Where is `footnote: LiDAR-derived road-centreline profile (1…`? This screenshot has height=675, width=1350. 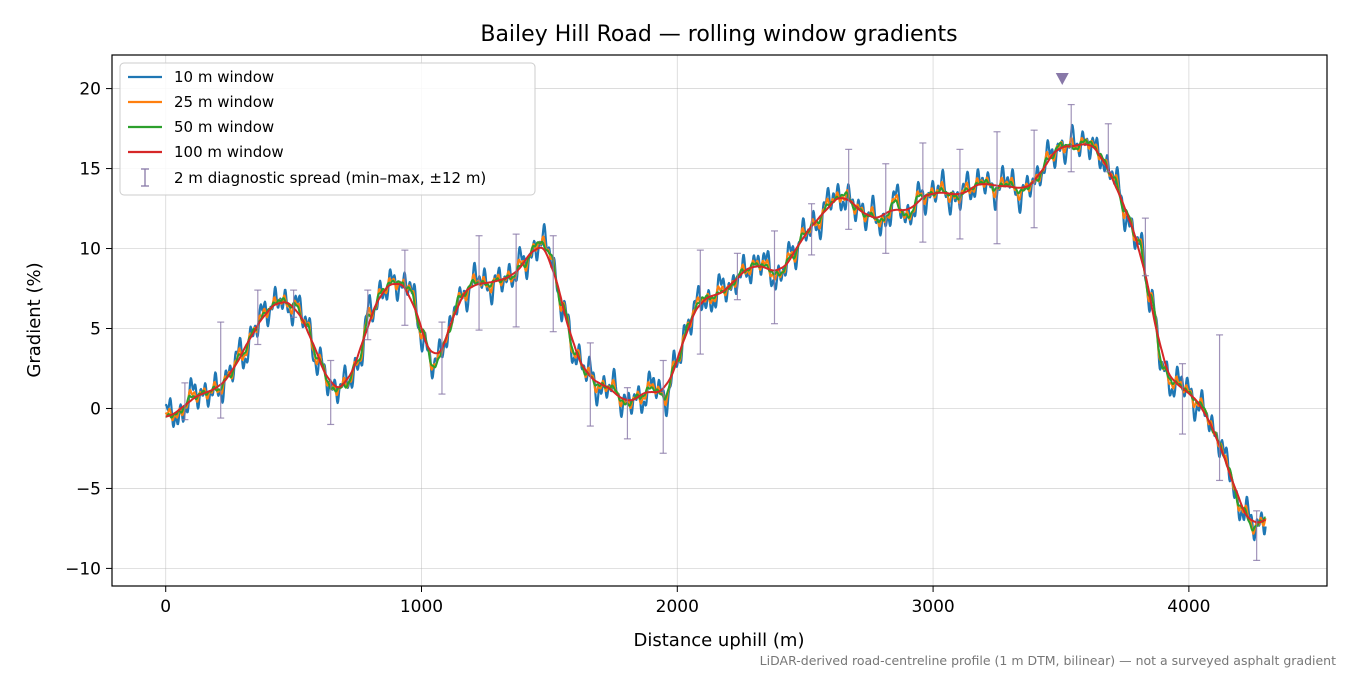 footnote: LiDAR-derived road-centreline profile (1… is located at coordinates (1048, 660).